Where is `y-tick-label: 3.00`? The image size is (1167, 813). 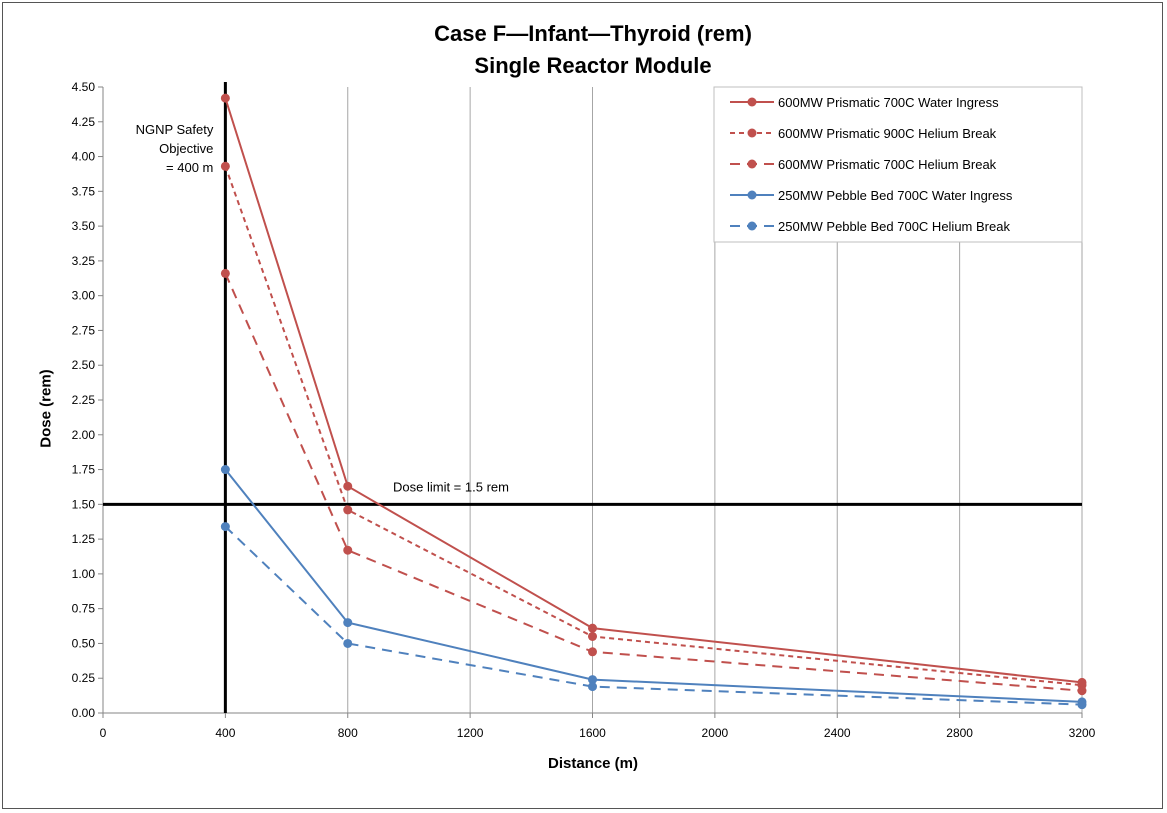
y-tick-label: 3.00 is located at coordinates (84, 296).